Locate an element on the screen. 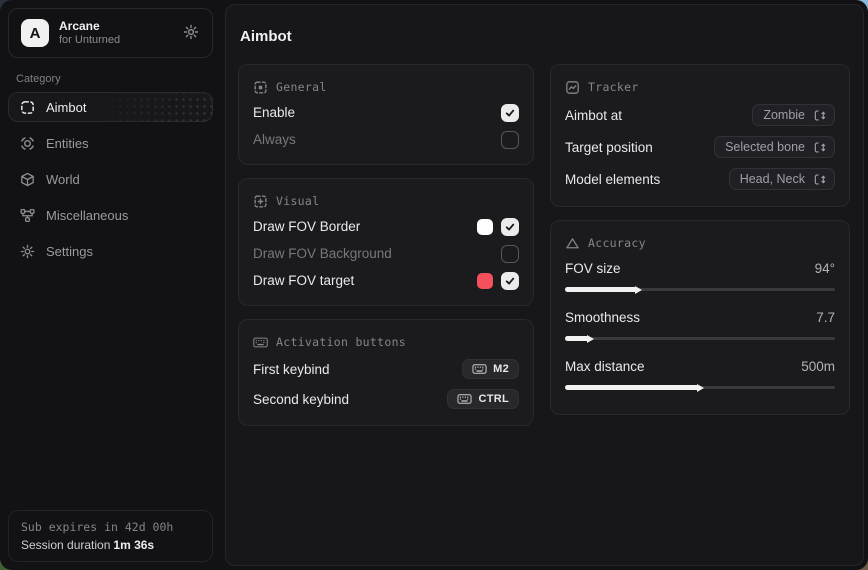 This screenshot has width=868, height=570. toggle-row: Always is located at coordinates (386, 139).